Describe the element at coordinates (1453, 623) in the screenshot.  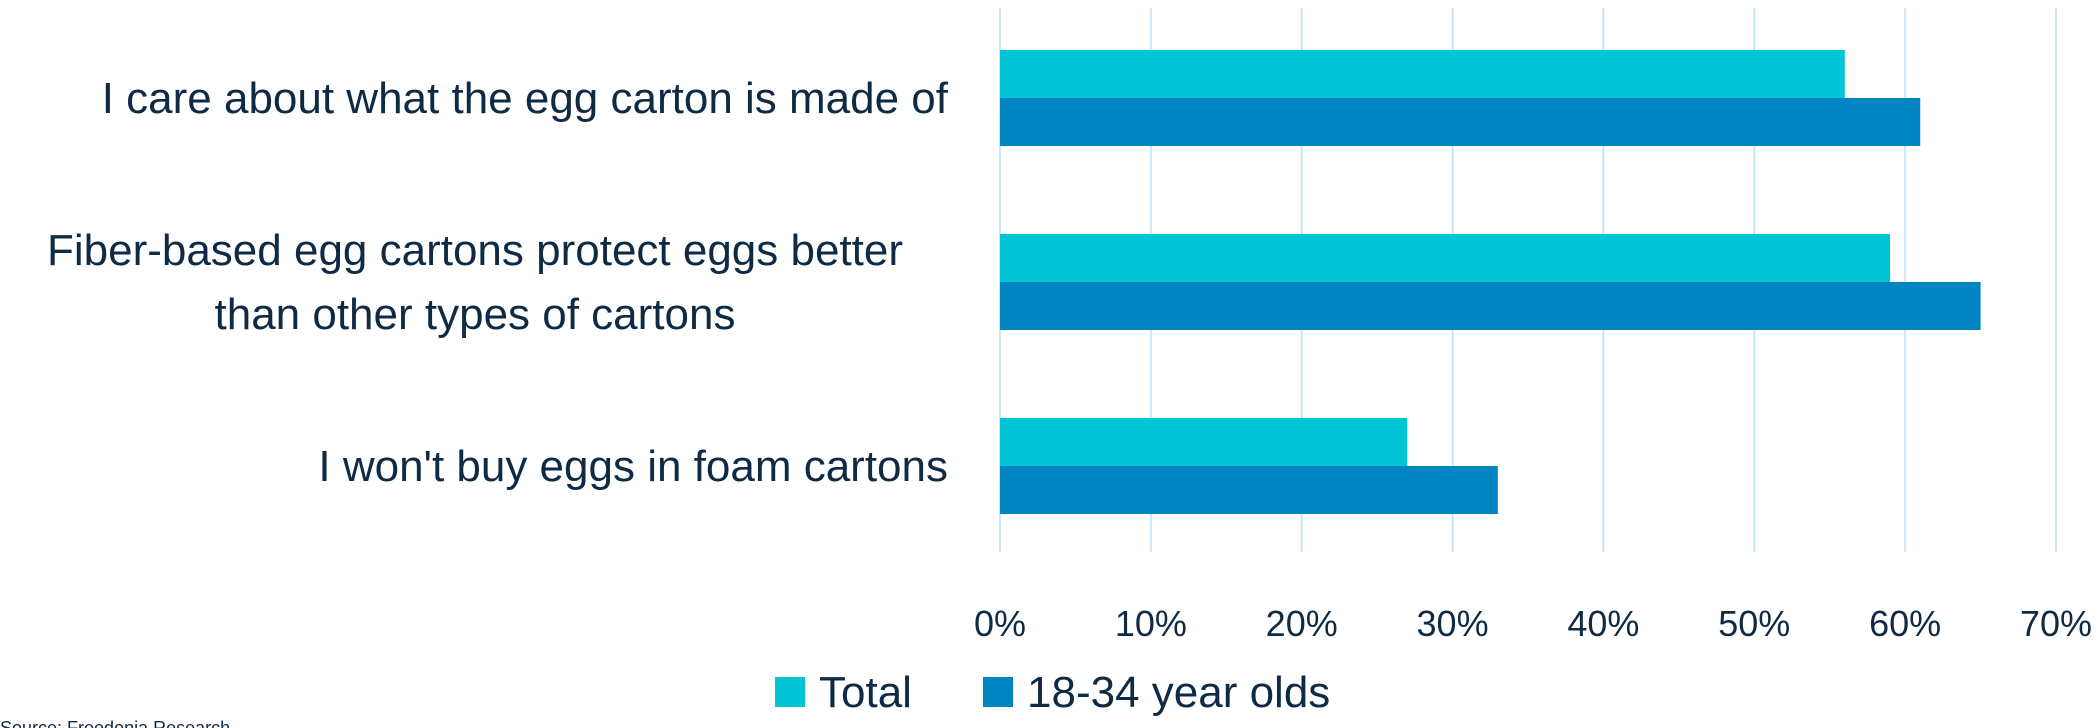
I see `x-tick-label: 30%` at that location.